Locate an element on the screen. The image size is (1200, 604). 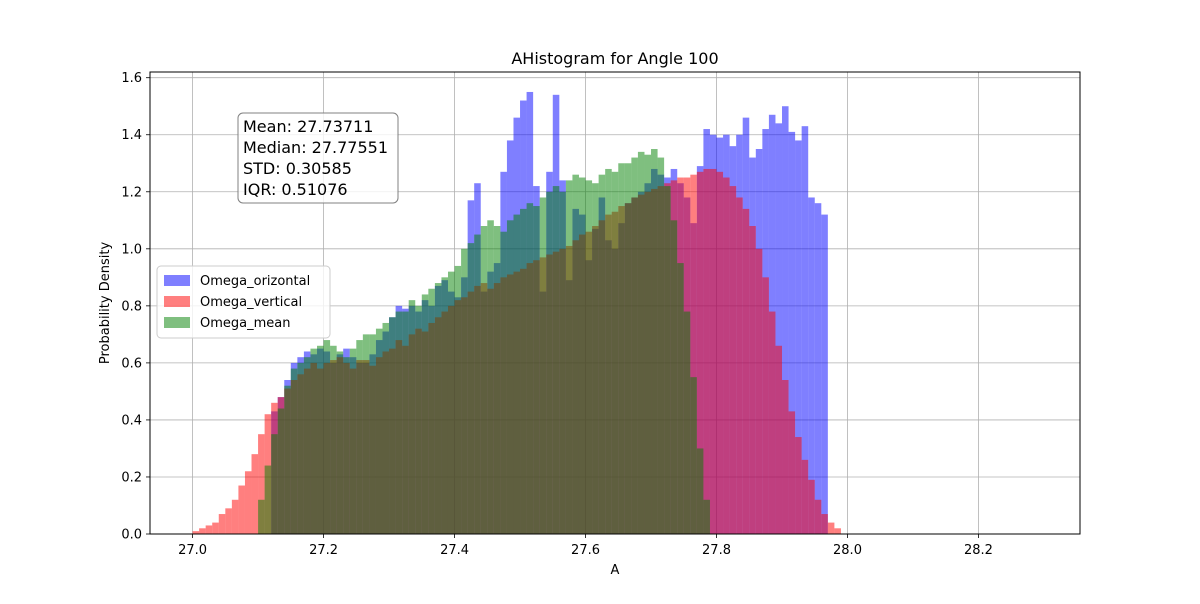
y-tick-label: 1.0 is located at coordinates (131, 249).